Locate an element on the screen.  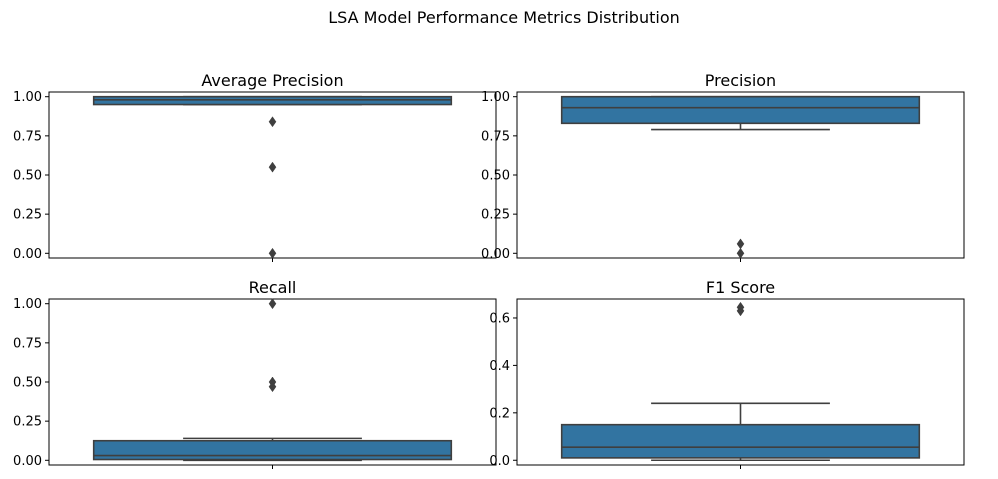
subplot-title: Precision is located at coordinates (740, 80).